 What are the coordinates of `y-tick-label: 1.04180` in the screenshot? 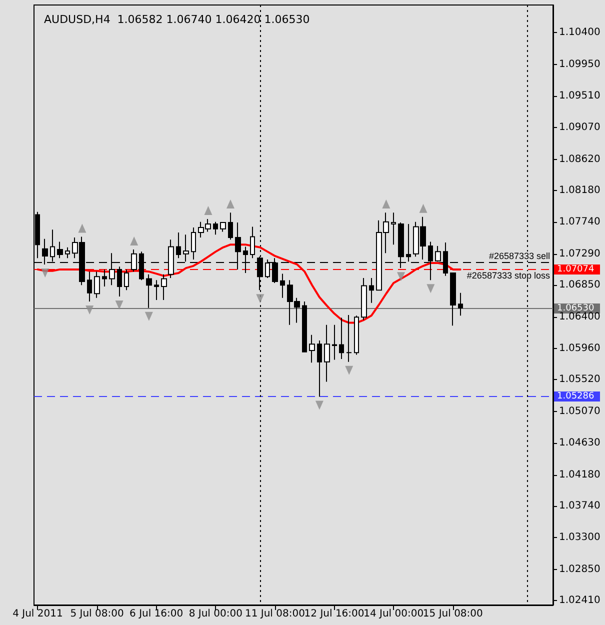 It's located at (579, 474).